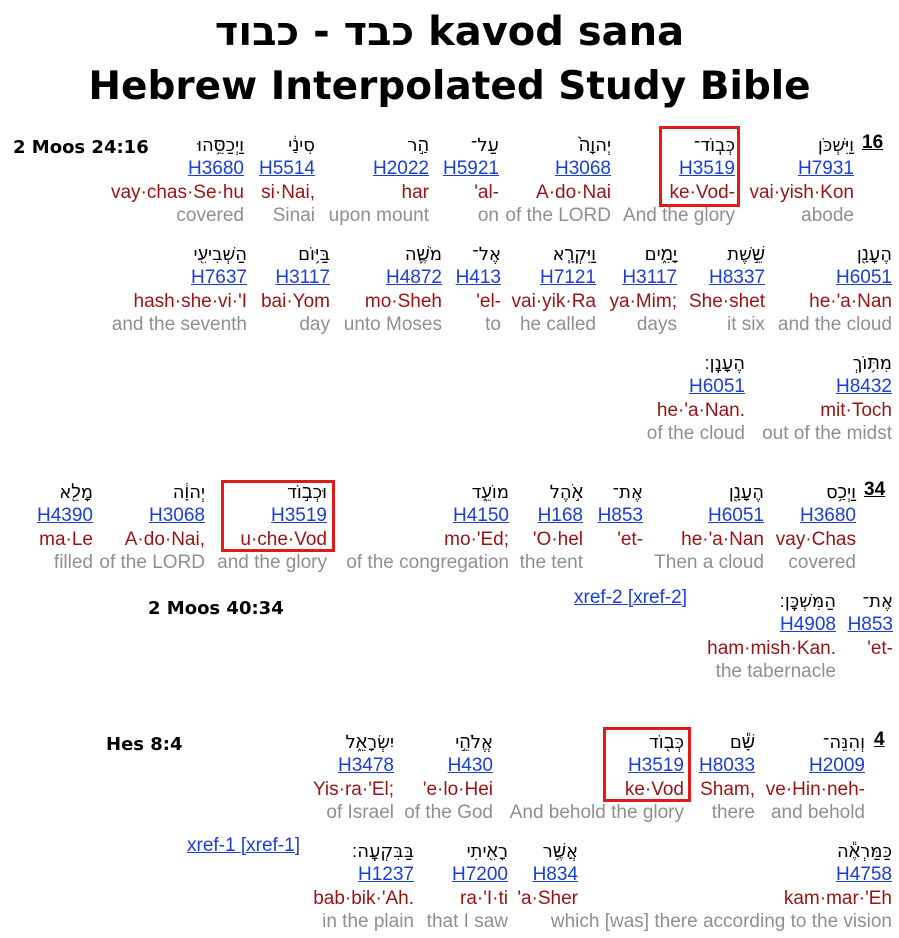  What do you see at coordinates (353, 789) in the screenshot?
I see `transliteration: Yis·ra·'El;` at bounding box center [353, 789].